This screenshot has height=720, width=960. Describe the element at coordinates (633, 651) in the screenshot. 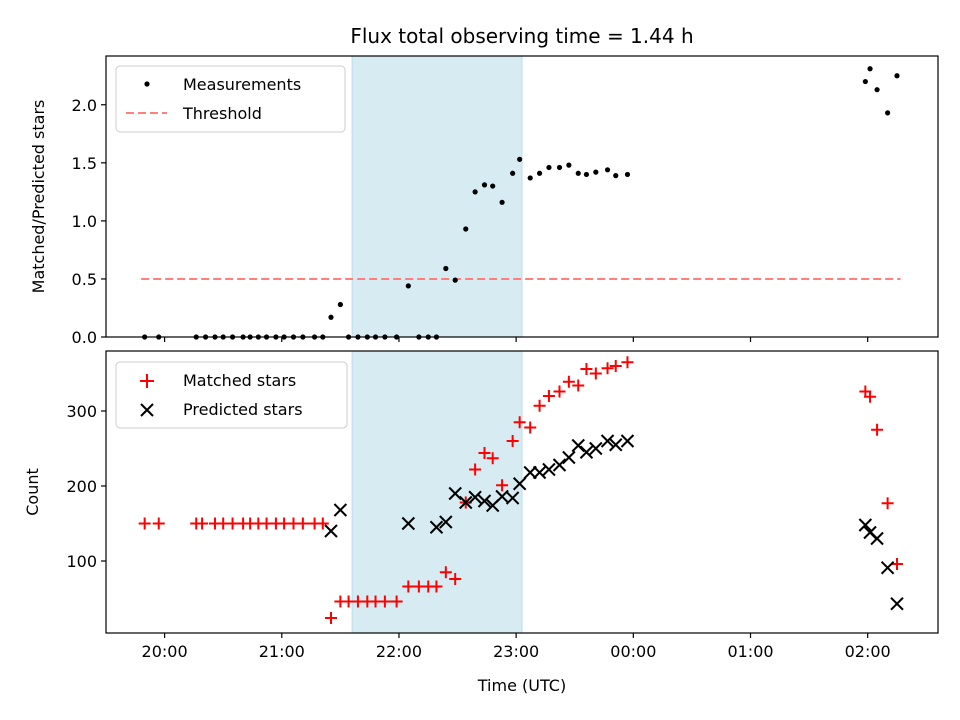

I see `x-tick-label: 00:00` at that location.